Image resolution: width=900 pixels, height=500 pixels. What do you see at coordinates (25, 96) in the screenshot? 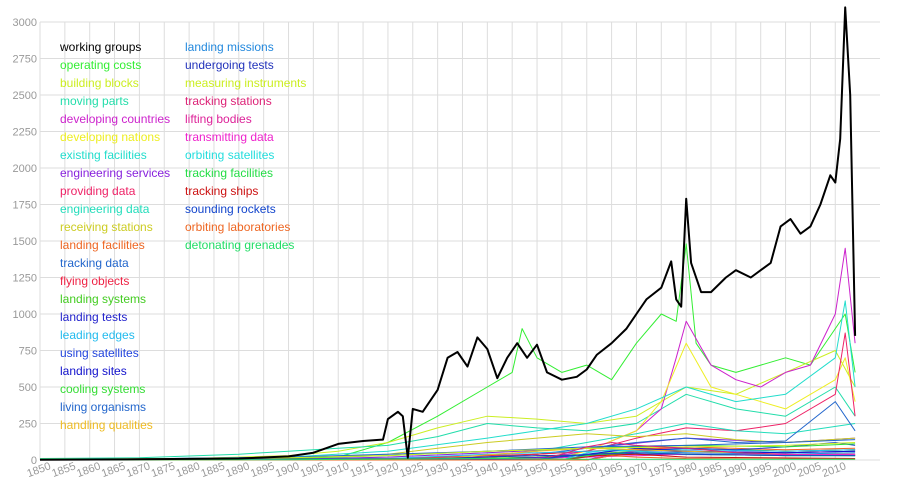
I see `y-tick-label: 2500` at bounding box center [25, 96].